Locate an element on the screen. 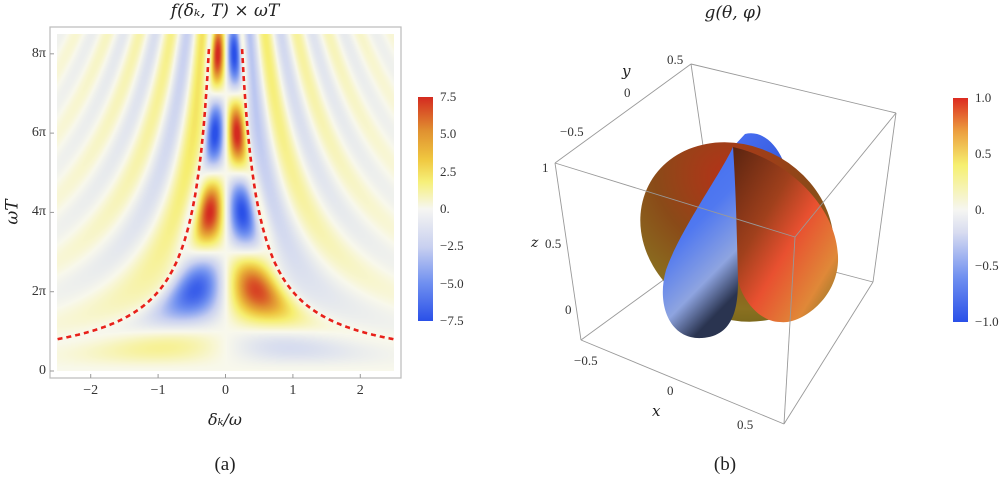 The height and width of the screenshot is (487, 1000). x-tick-label: 1 is located at coordinates (293, 390).